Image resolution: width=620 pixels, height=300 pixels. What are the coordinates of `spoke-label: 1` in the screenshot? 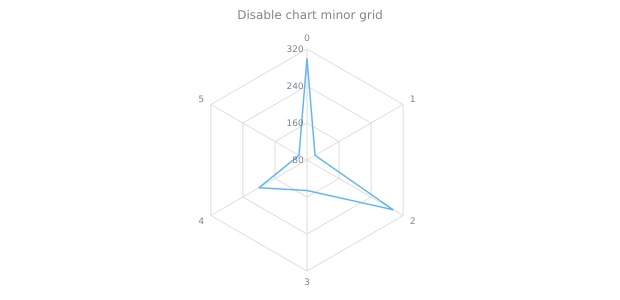 It's located at (413, 99).